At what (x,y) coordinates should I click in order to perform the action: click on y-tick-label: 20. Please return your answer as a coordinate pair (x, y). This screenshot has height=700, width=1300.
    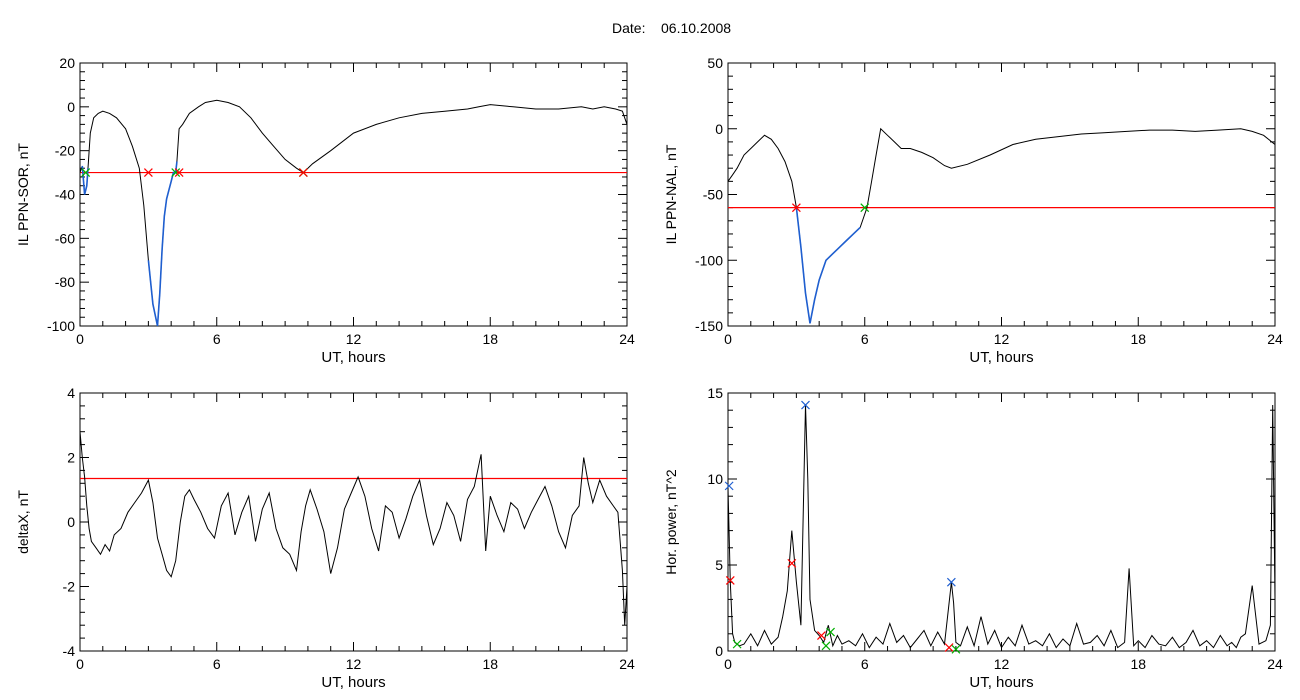
    Looking at the image, I should click on (67, 63).